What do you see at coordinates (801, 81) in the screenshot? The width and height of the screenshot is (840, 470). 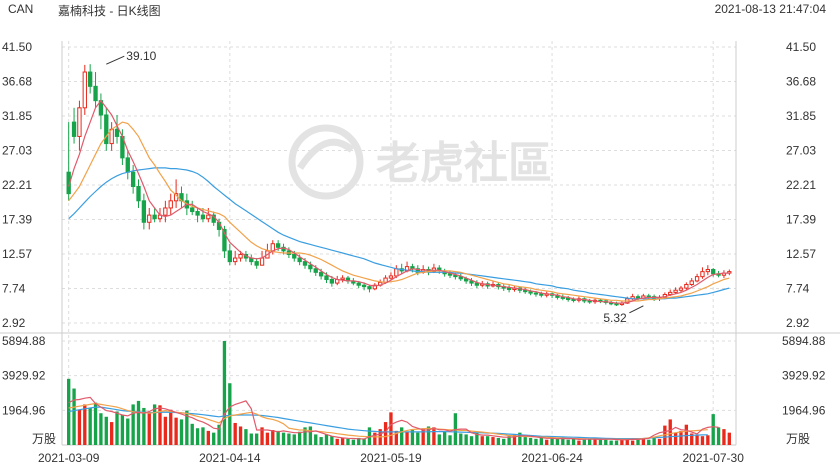 I see `price-tick-label-right: 36.68` at bounding box center [801, 81].